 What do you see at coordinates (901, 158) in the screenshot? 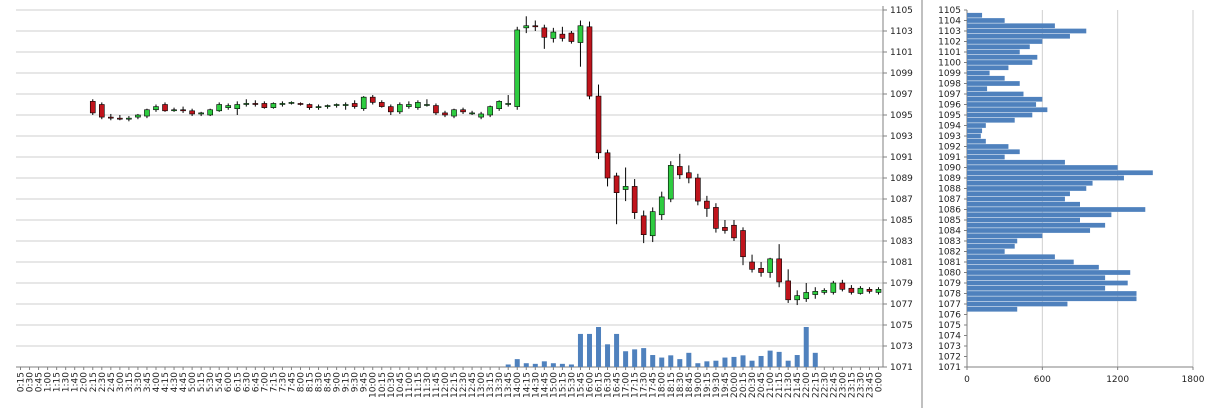
I see `y-tick-label: 1091` at bounding box center [901, 158].